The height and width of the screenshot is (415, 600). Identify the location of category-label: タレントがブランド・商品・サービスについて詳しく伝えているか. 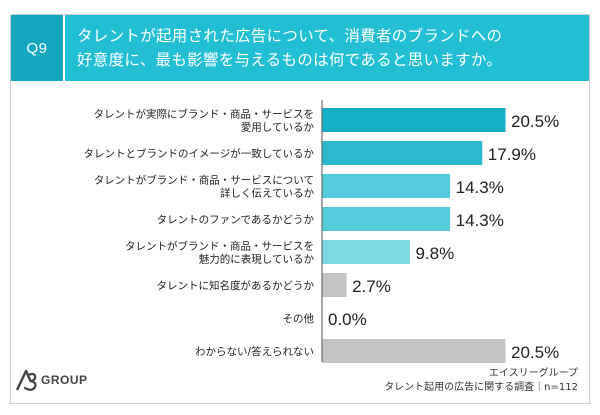
(204, 187).